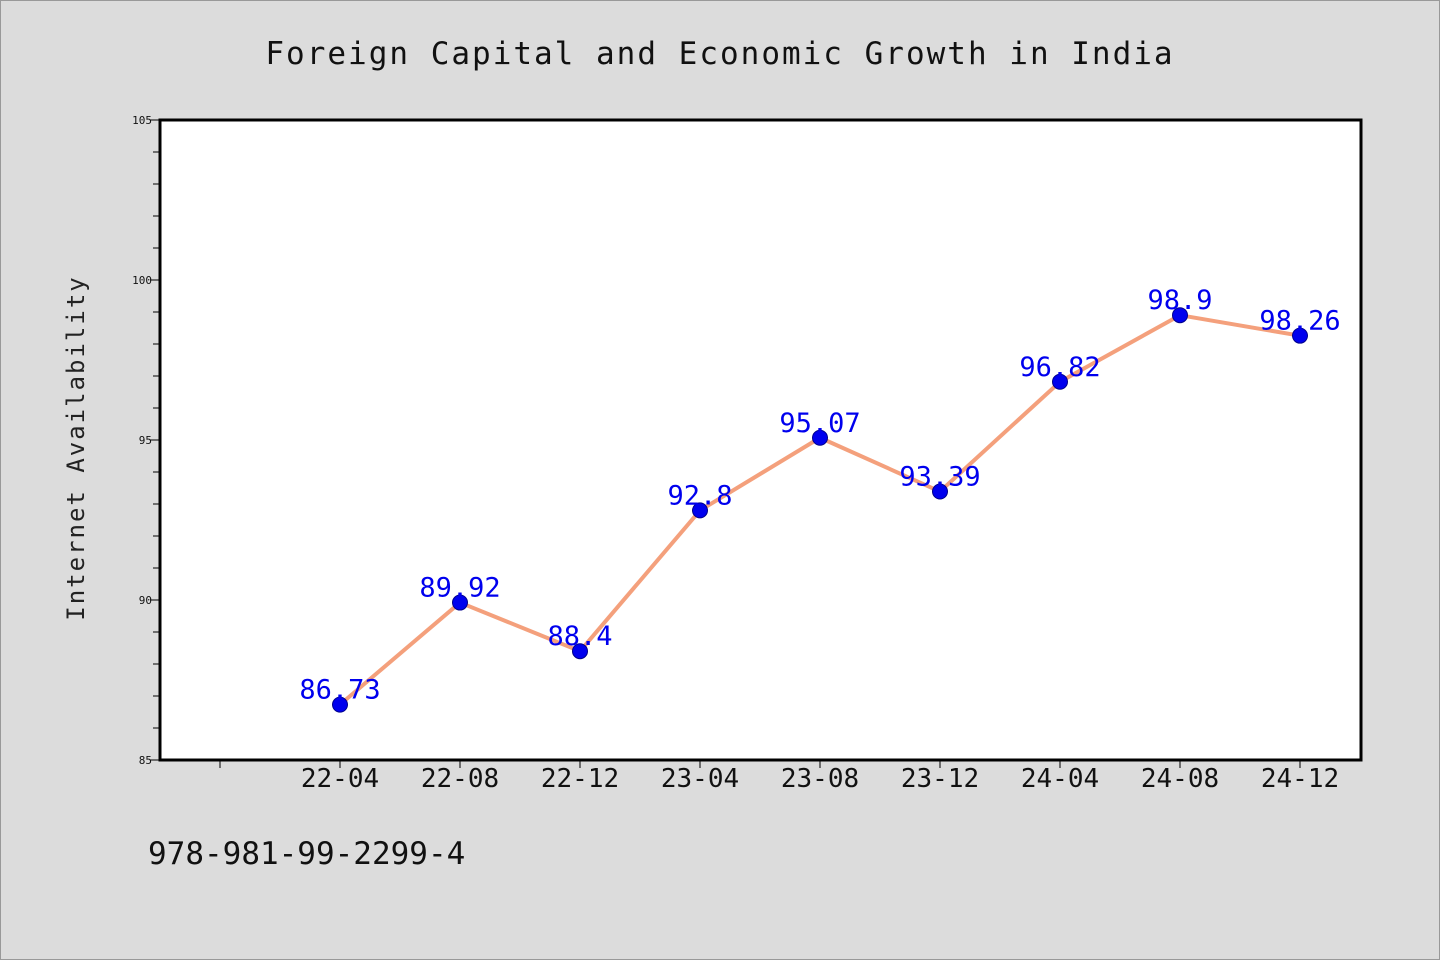  I want to click on data-label: 92.8, so click(699, 495).